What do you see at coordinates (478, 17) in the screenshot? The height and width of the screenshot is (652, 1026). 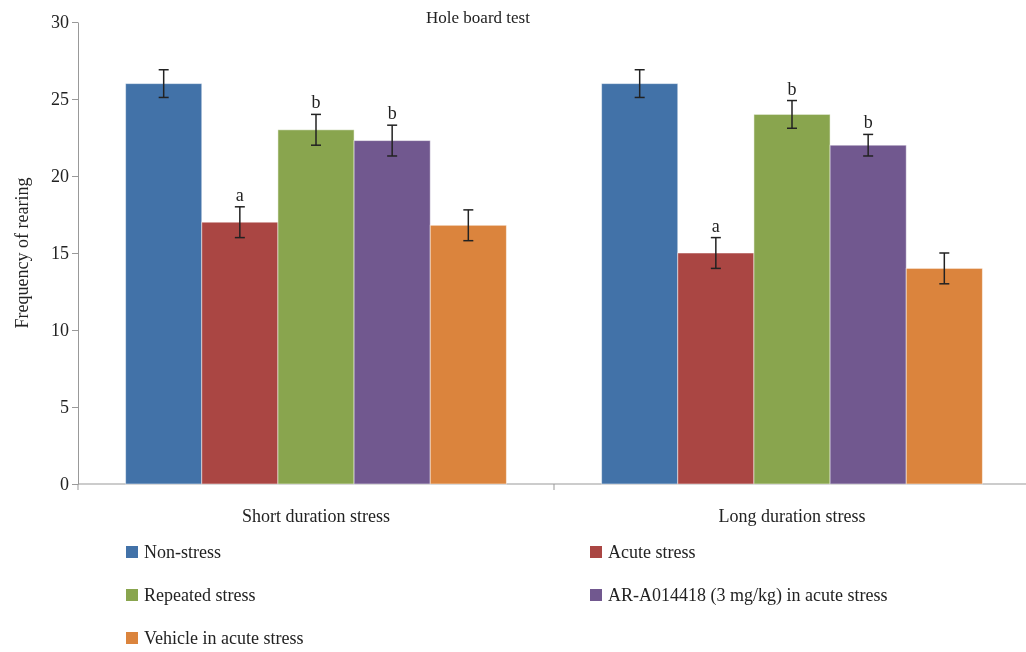 I see `chart-title: Hole board test` at bounding box center [478, 17].